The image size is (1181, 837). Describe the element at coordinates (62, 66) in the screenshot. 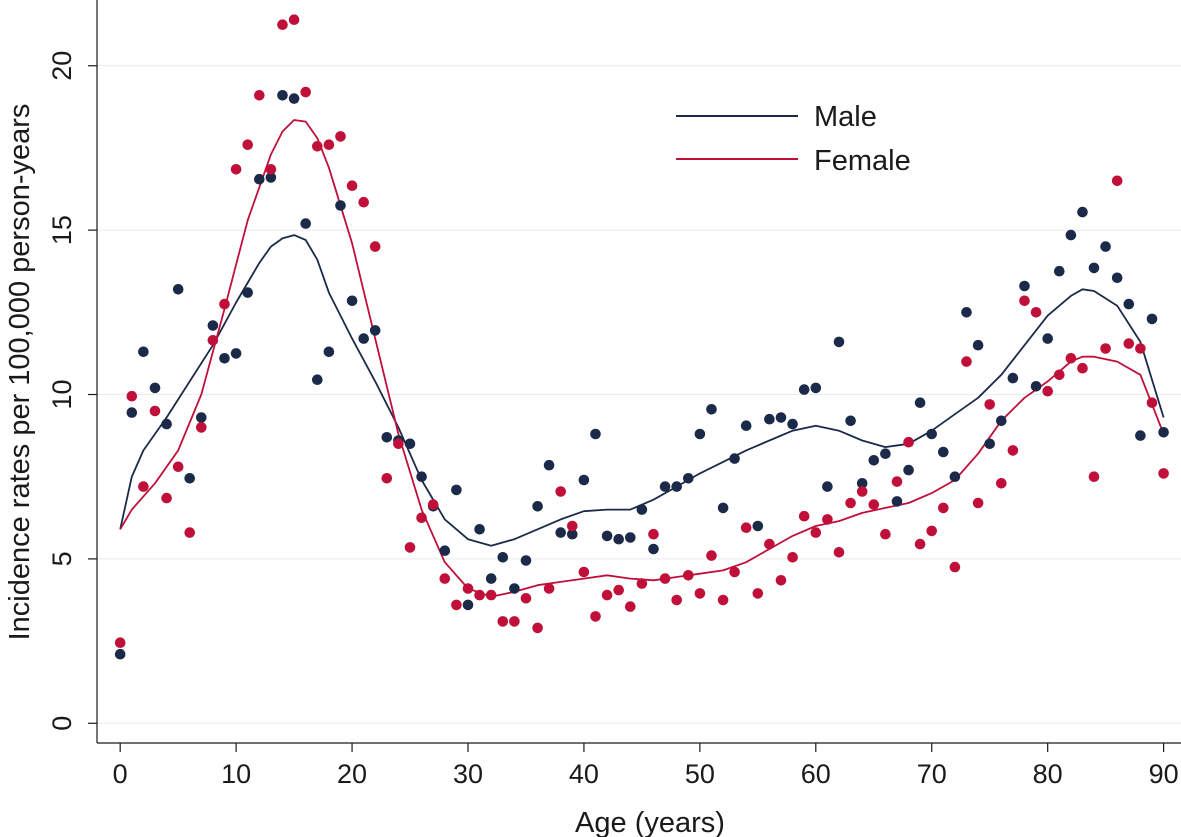

I see `y-tick-label-20: 20` at that location.